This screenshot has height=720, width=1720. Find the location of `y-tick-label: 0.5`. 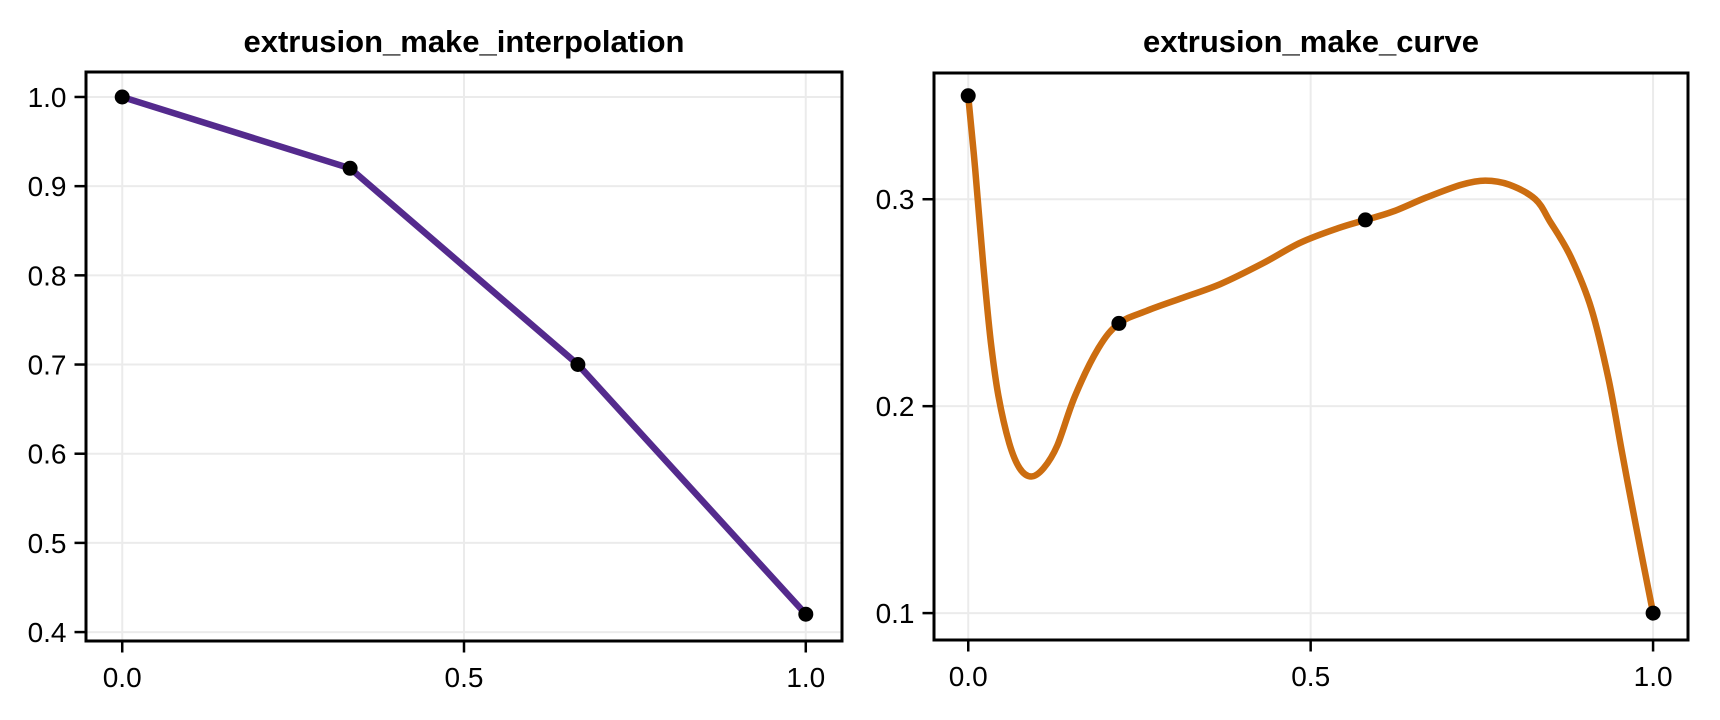

y-tick-label: 0.5 is located at coordinates (47, 543).